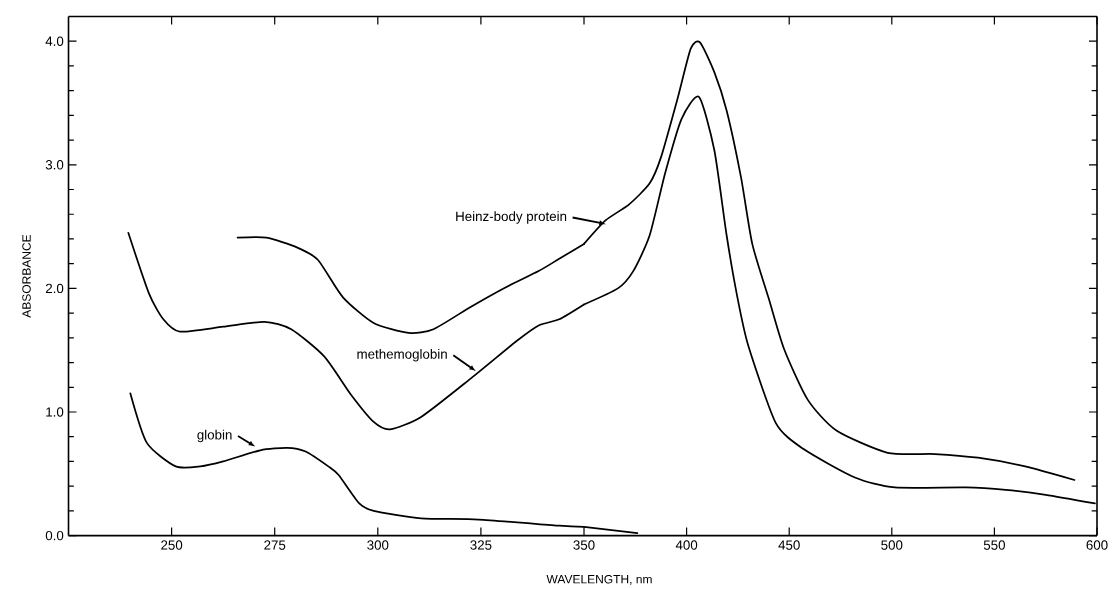  I want to click on x-tick-label: 450, so click(789, 545).